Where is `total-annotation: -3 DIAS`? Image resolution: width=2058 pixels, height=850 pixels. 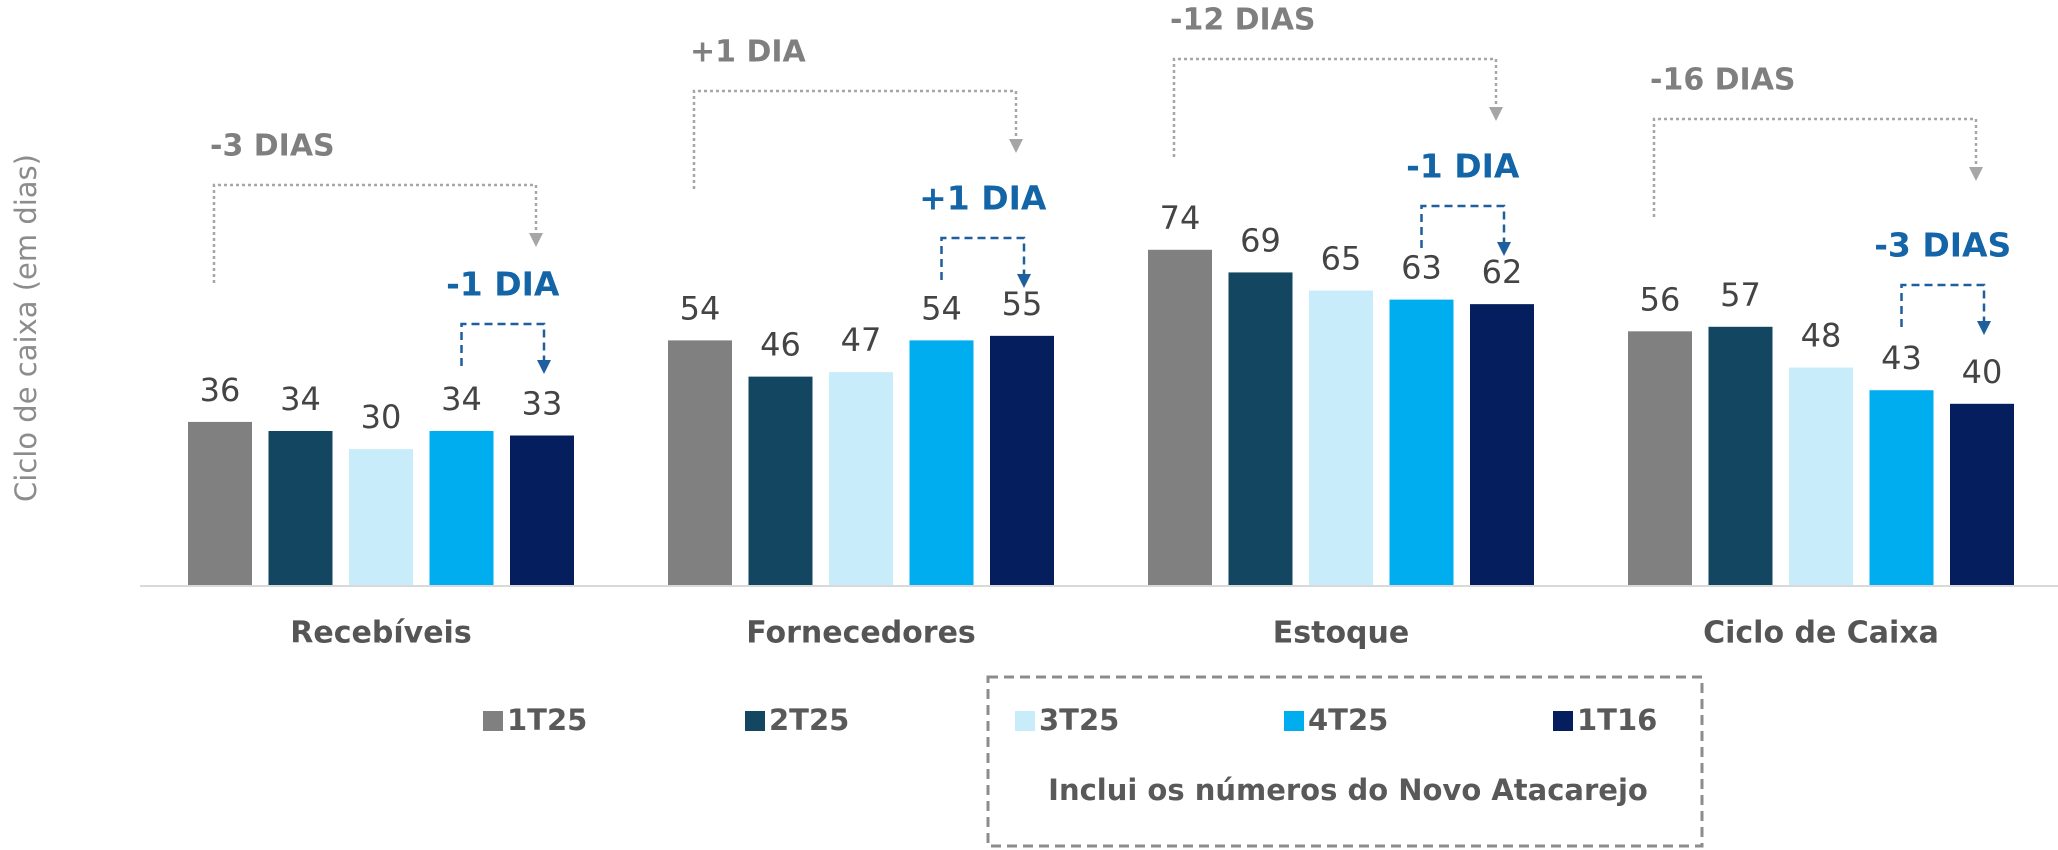 total-annotation: -3 DIAS is located at coordinates (272, 146).